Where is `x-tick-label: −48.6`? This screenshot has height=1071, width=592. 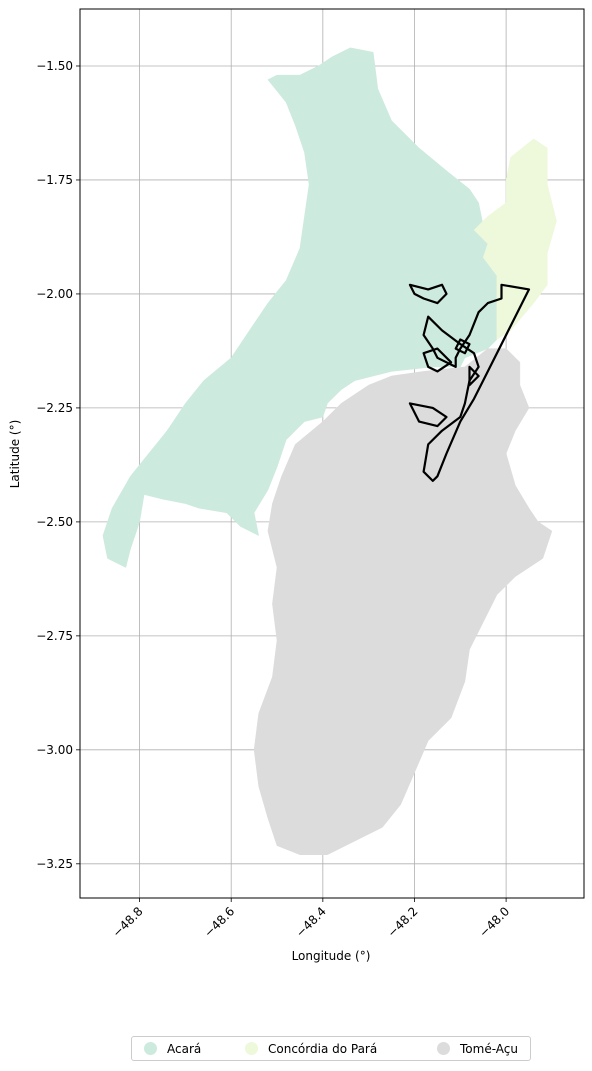
x-tick-label: −48.6 is located at coordinates (219, 922).